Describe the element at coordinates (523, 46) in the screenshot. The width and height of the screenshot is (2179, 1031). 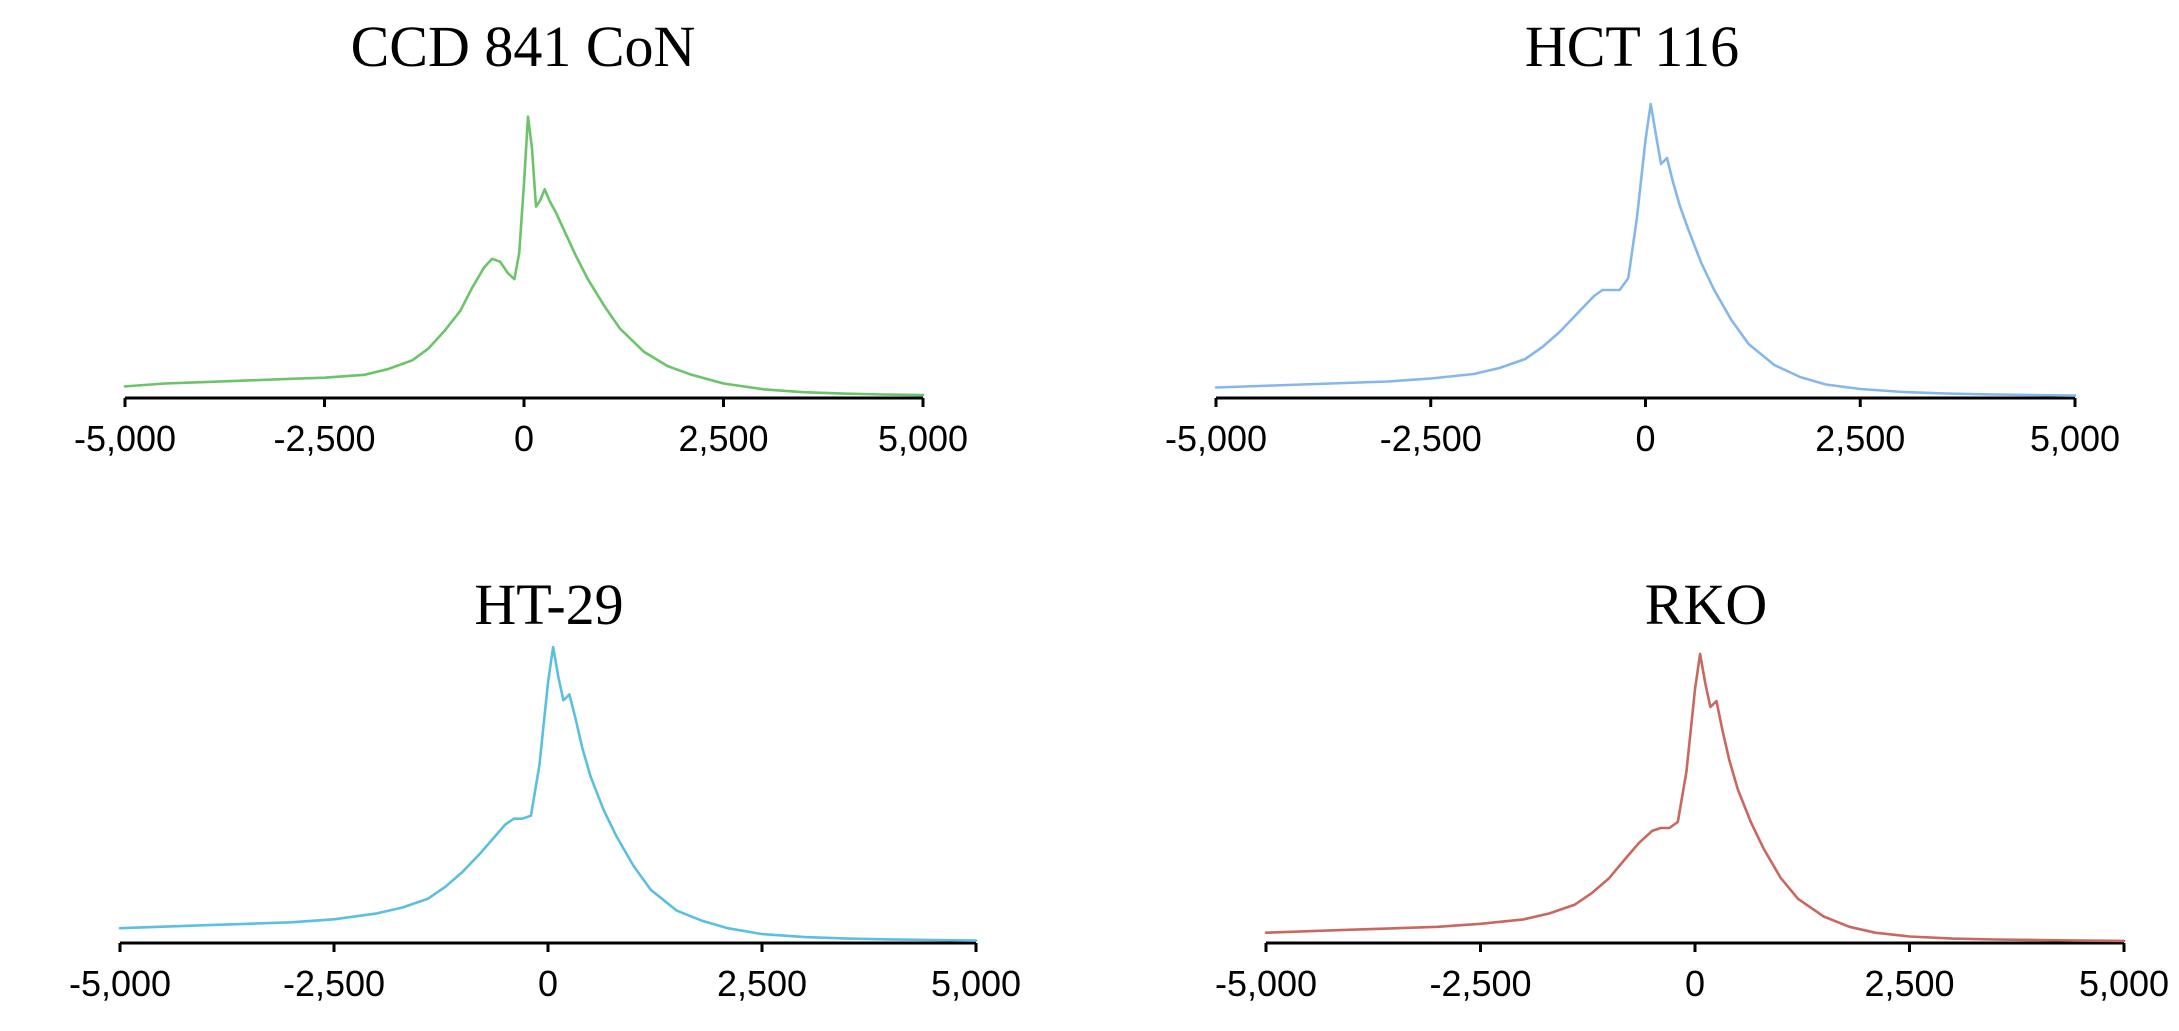
I see `panel-title: CCD 841 CoN` at that location.